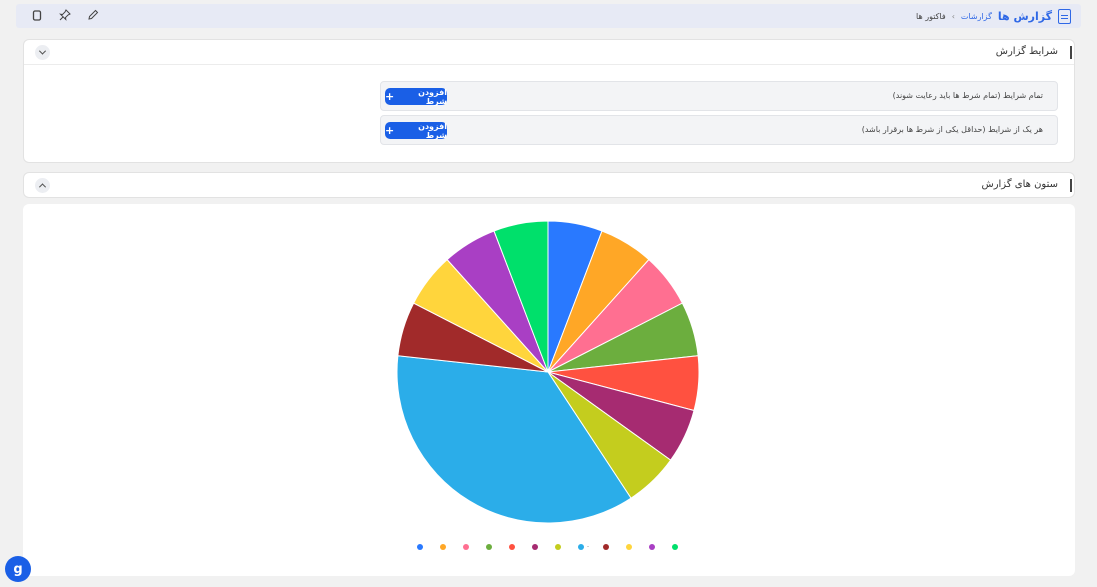 The width and height of the screenshot is (1097, 587). What do you see at coordinates (976, 16) in the screenshot?
I see `breadcrumb-reports: گزارشات` at bounding box center [976, 16].